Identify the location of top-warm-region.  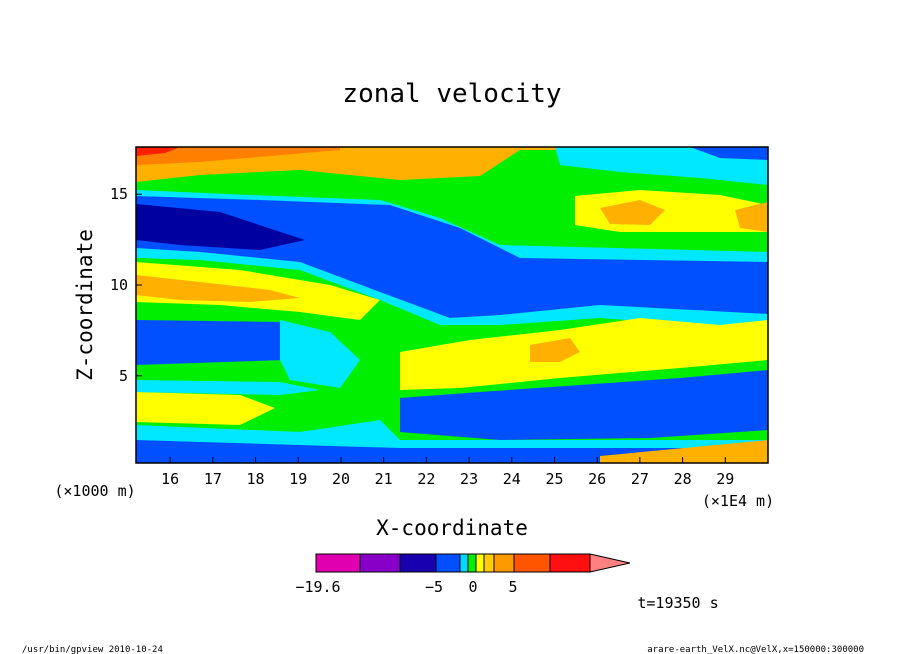
(452, 164).